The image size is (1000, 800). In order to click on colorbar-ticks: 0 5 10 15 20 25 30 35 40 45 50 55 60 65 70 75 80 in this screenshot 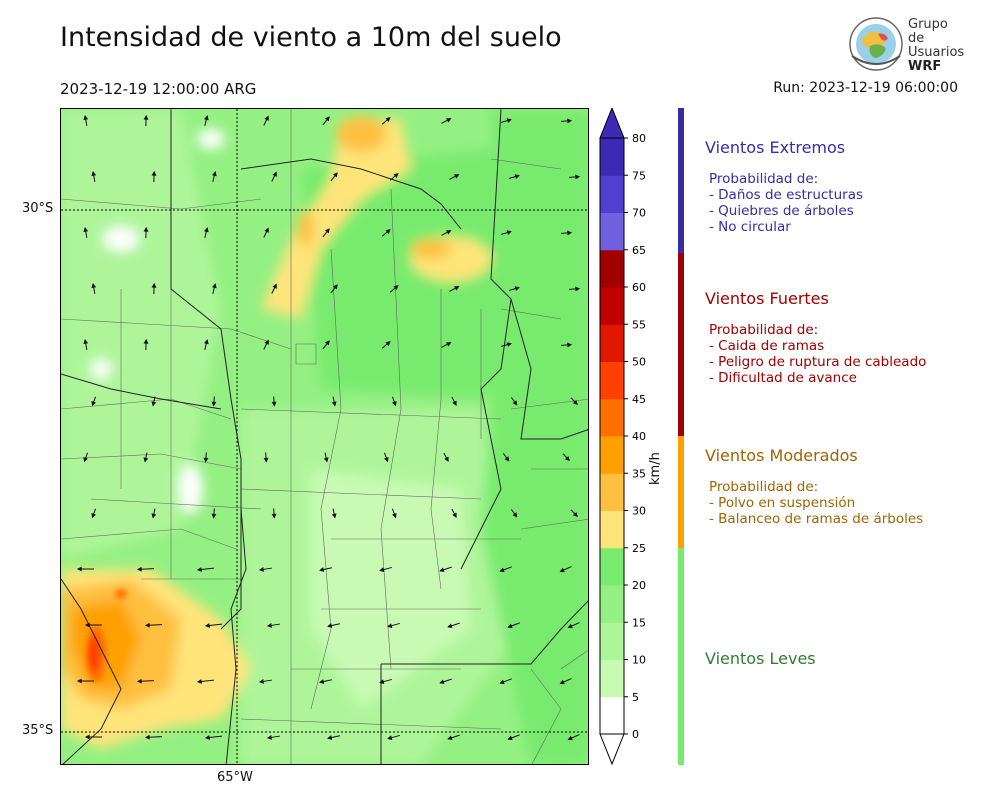, I will do `click(635, 436)`.